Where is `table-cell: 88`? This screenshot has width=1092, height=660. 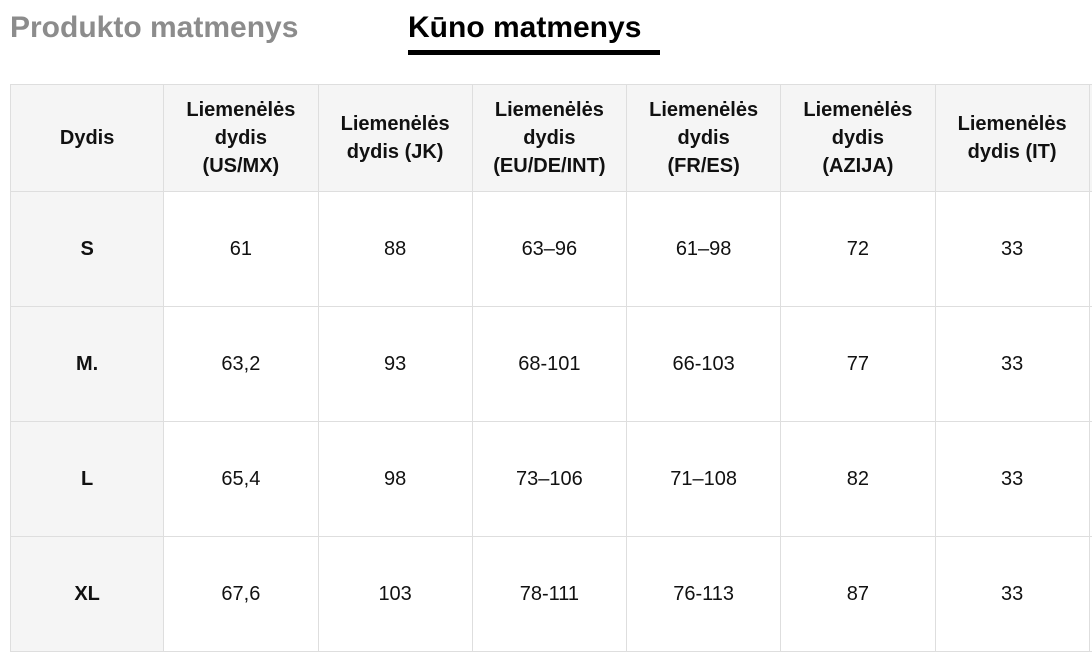 table-cell: 88 is located at coordinates (395, 249).